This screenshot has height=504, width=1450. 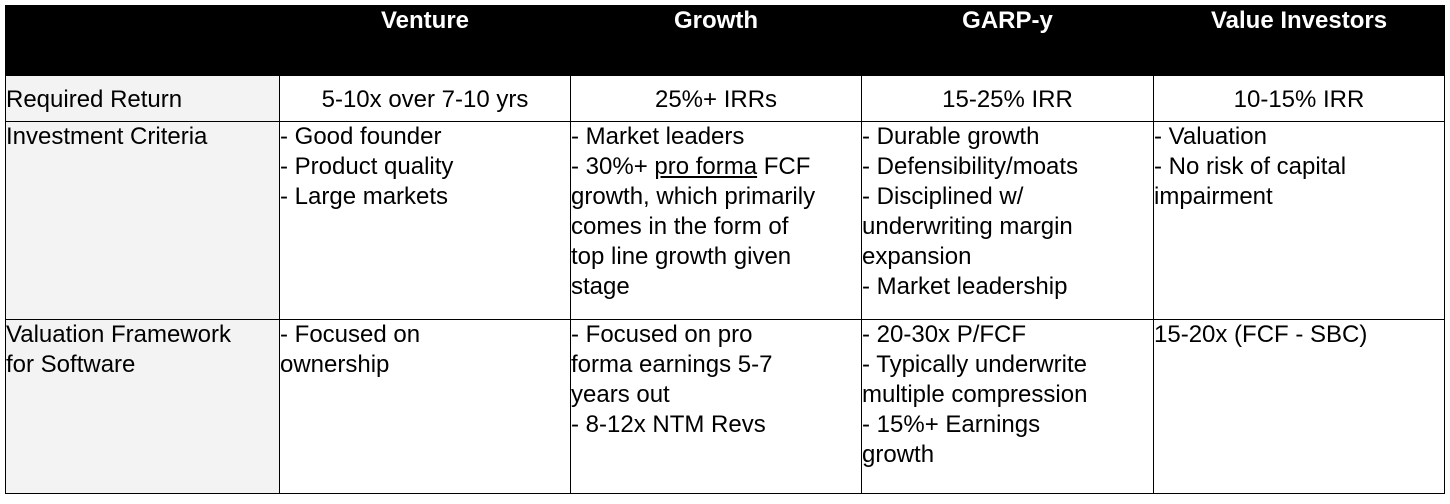 I want to click on row-label-investment-criteria: Investment Criteria, so click(x=142, y=220).